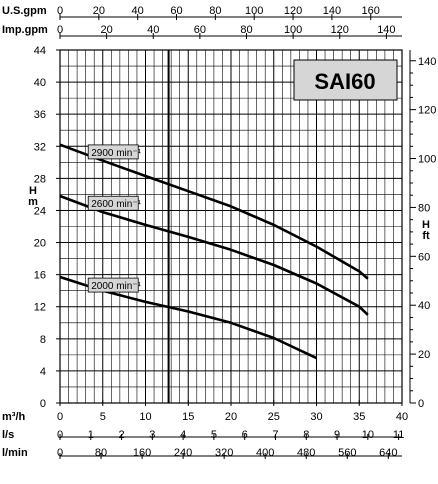 This screenshot has height=484, width=438. What do you see at coordinates (200, 30) in the screenshot?
I see `impgpm-tick-label: 60` at bounding box center [200, 30].